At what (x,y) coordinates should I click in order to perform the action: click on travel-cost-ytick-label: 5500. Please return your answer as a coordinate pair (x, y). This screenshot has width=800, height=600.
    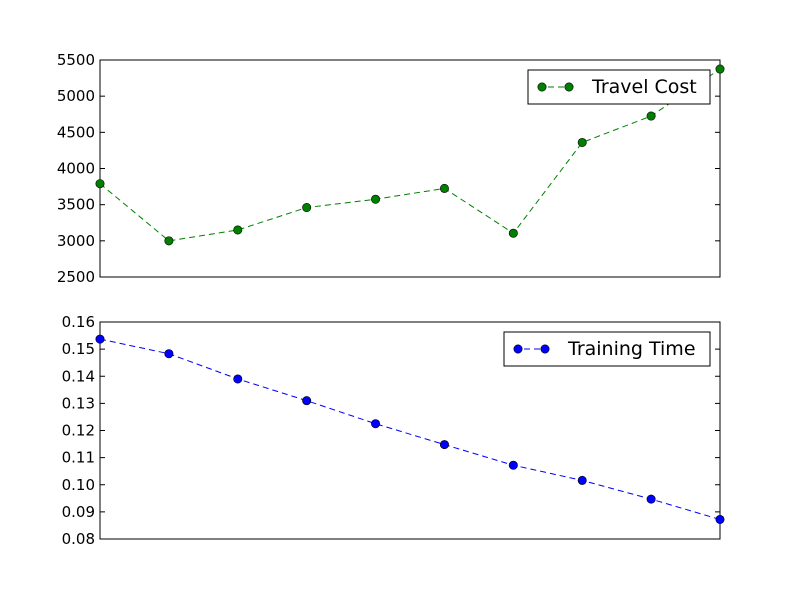
    Looking at the image, I should click on (76, 60).